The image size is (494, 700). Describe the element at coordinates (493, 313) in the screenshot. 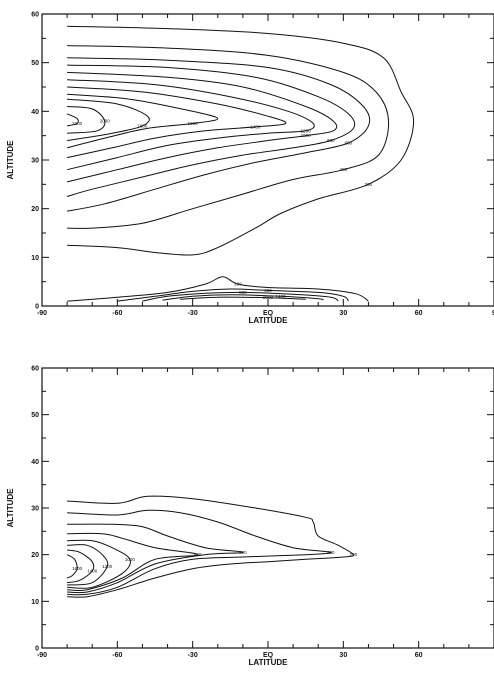

I see `x-tick-label: 9` at that location.